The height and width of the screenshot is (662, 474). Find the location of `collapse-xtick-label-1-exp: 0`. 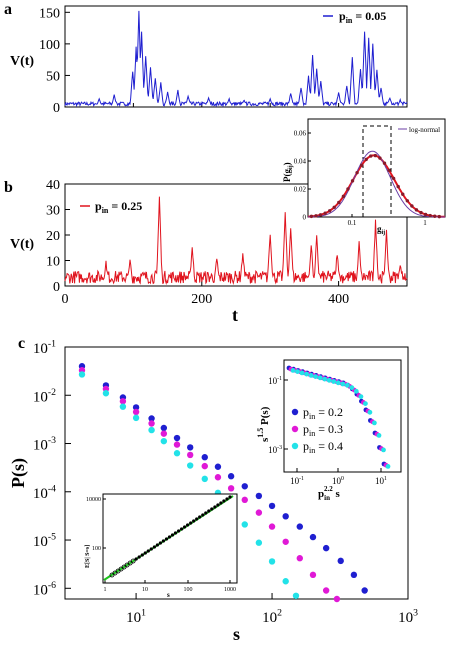

collapse-xtick-label-1-exp: 0 is located at coordinates (342, 479).